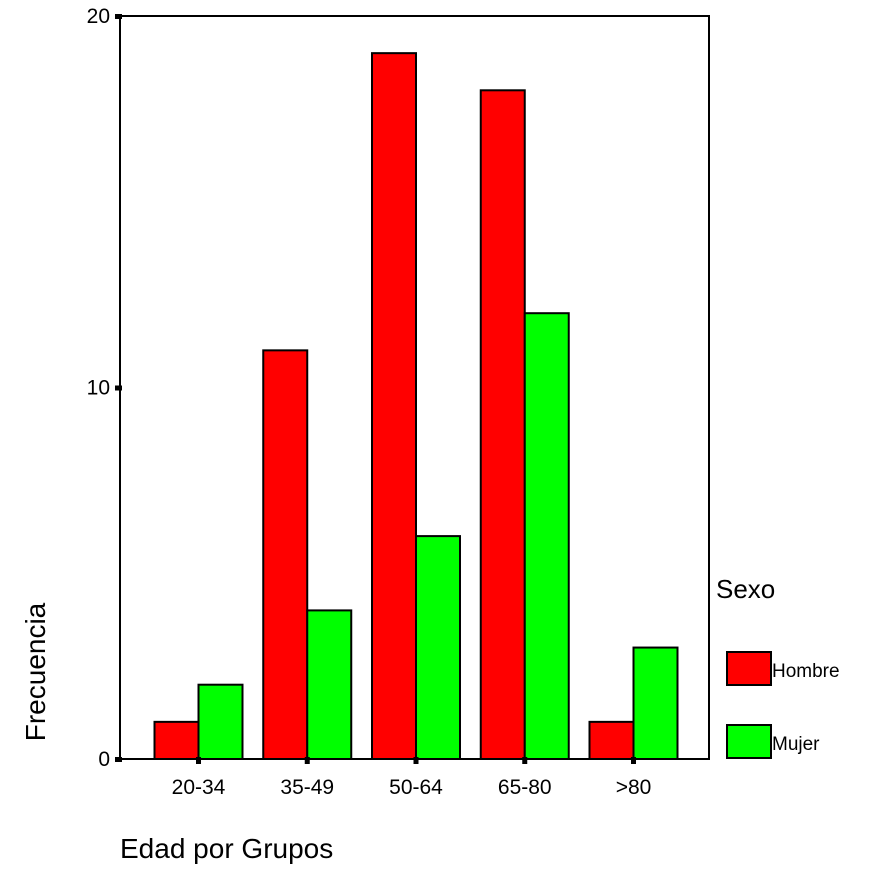 This screenshot has width=874, height=888. I want to click on y-tick-label: 10, so click(98, 388).